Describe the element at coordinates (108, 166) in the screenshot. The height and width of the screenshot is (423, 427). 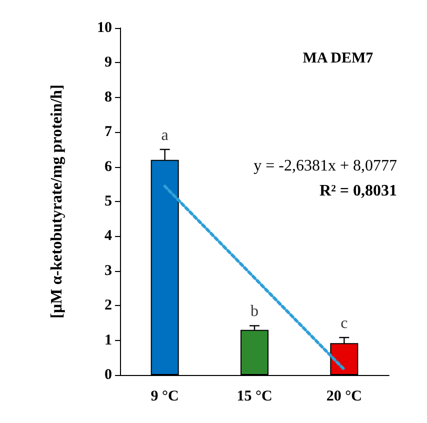
I see `y-tick-label: 6` at that location.